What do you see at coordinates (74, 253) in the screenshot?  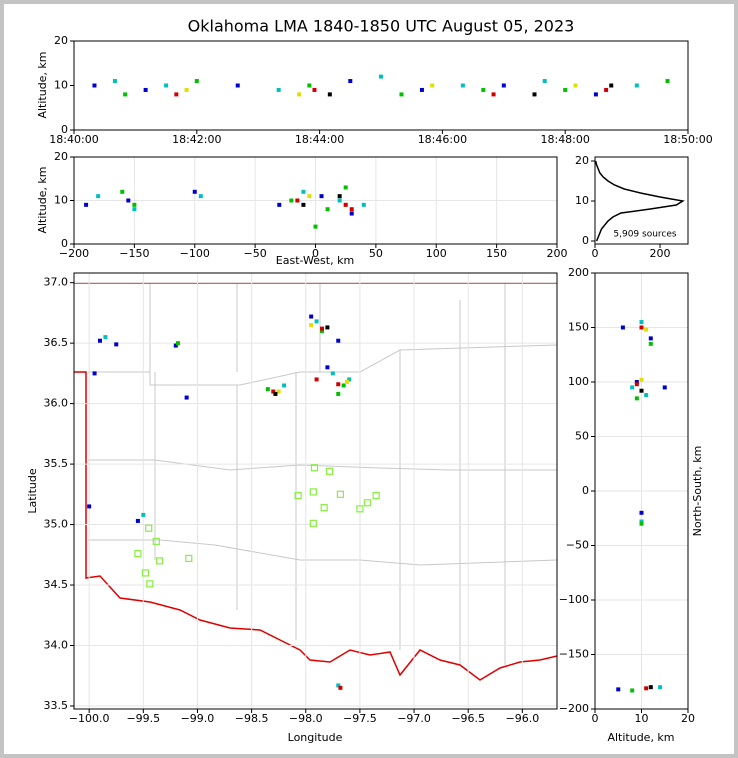 I see `x-tick-label: −200` at bounding box center [74, 253].